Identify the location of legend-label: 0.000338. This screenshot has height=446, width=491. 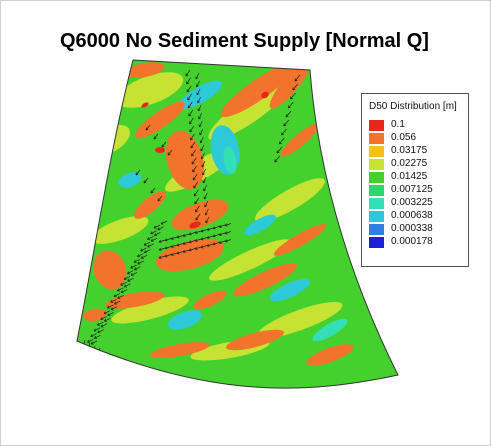
(412, 228).